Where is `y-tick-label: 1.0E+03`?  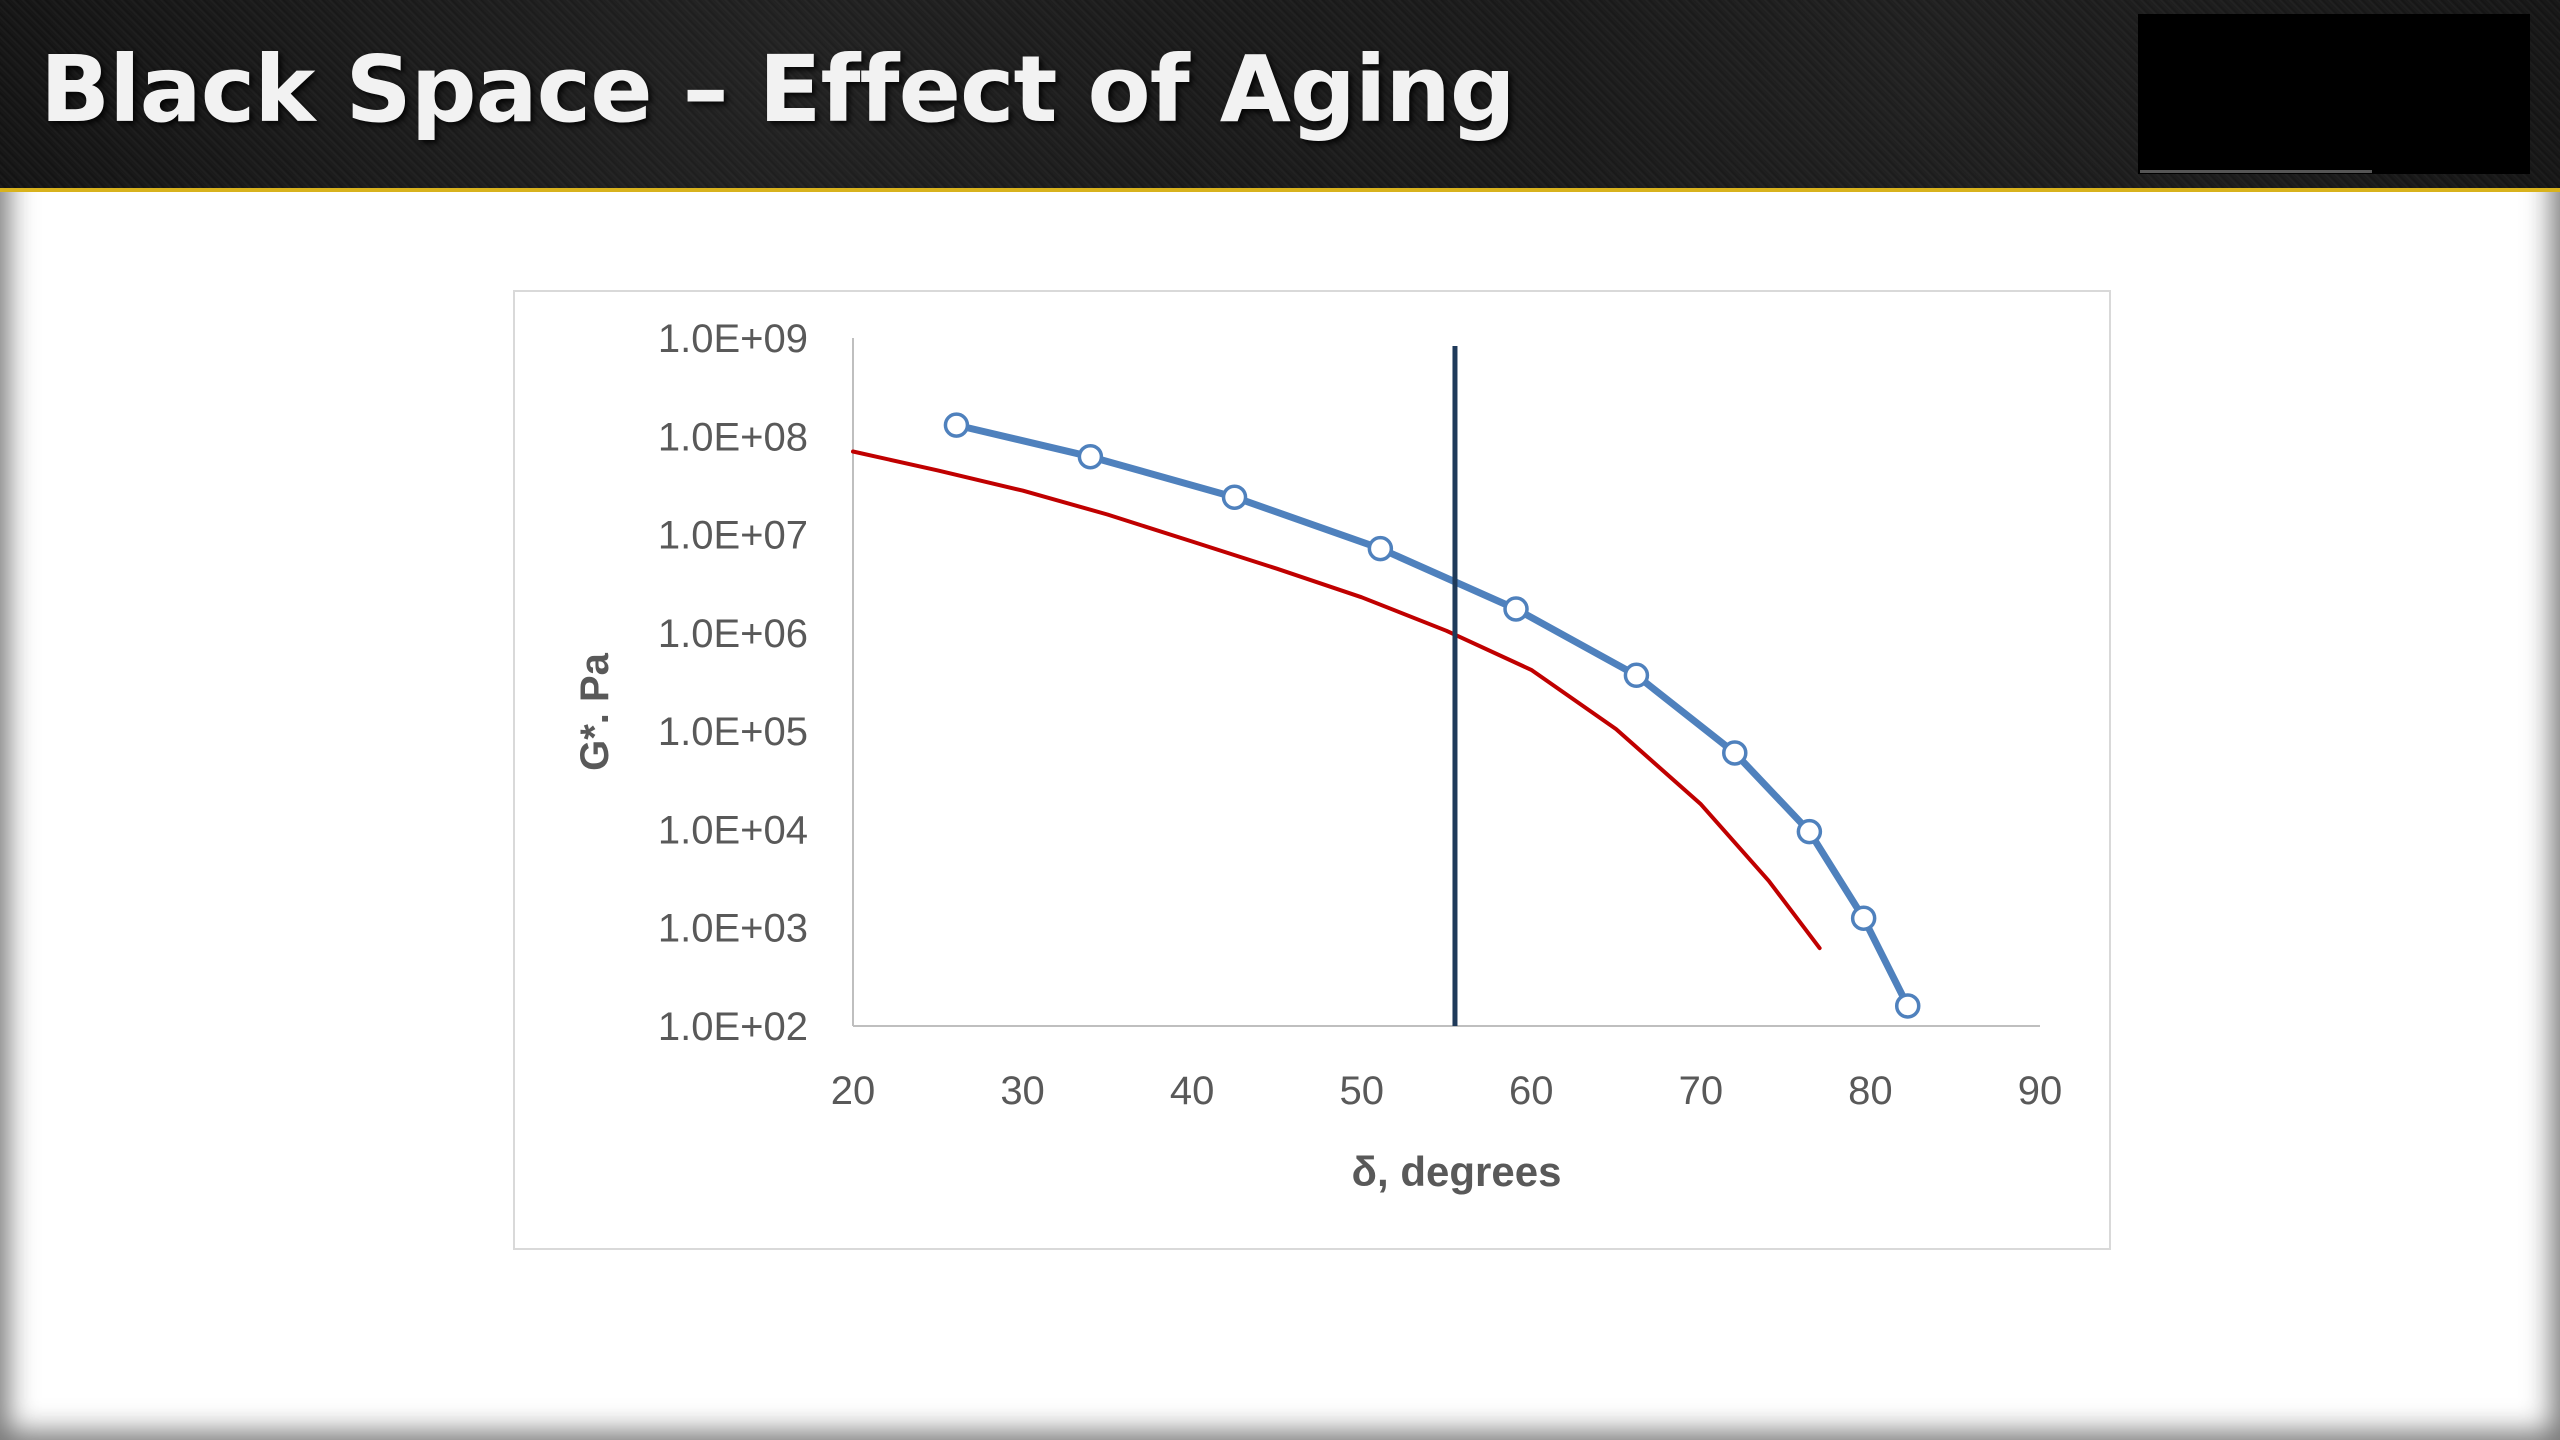
y-tick-label: 1.0E+03 is located at coordinates (733, 929).